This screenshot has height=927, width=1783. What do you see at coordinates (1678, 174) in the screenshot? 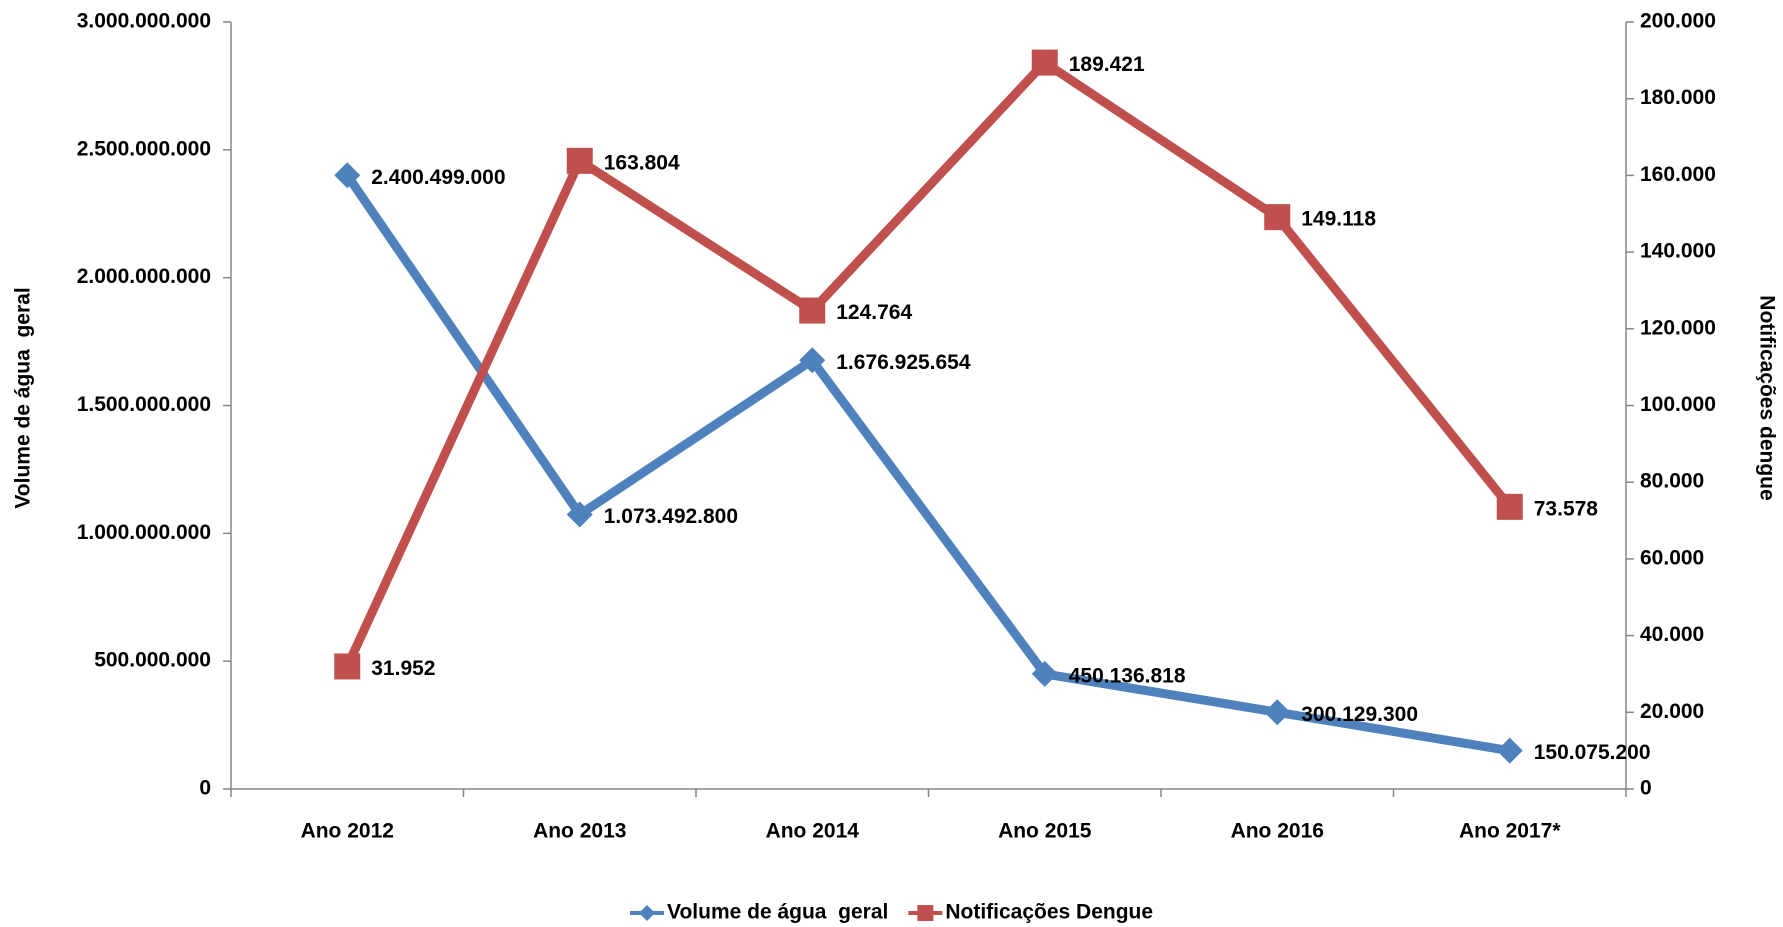
I see `y2-tick-label: 160.000` at bounding box center [1678, 174].